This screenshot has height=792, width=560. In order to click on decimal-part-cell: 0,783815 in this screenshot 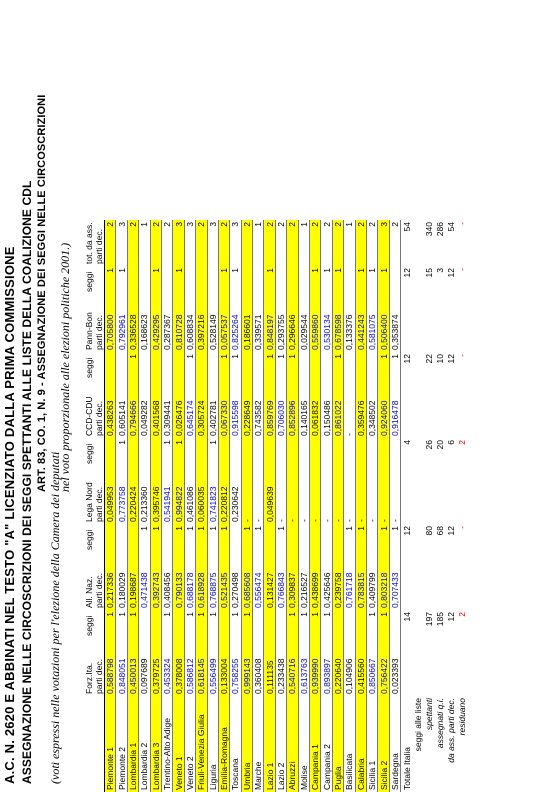, I will do `click(361, 581)`.